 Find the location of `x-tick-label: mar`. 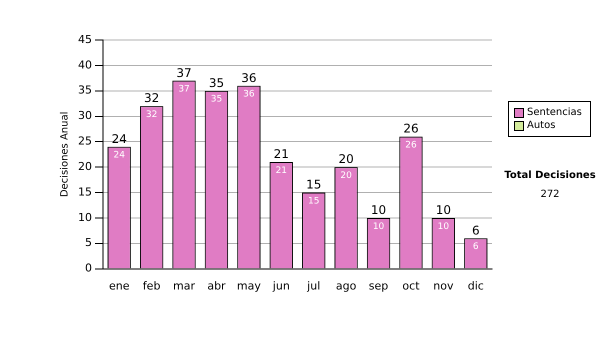

x-tick-label: mar is located at coordinates (184, 285).